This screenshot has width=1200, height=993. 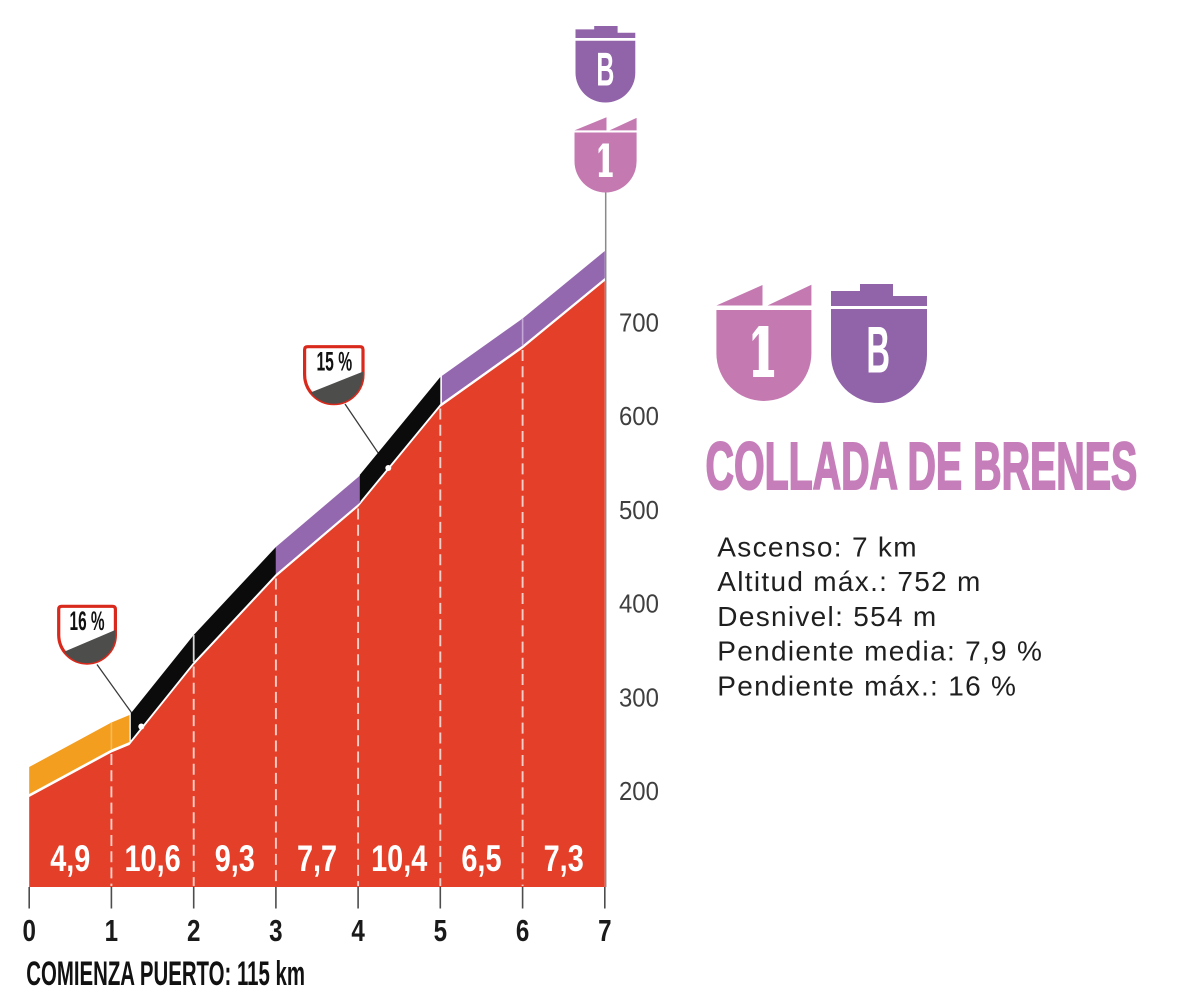 I want to click on svg-text: 6, so click(x=522, y=930).